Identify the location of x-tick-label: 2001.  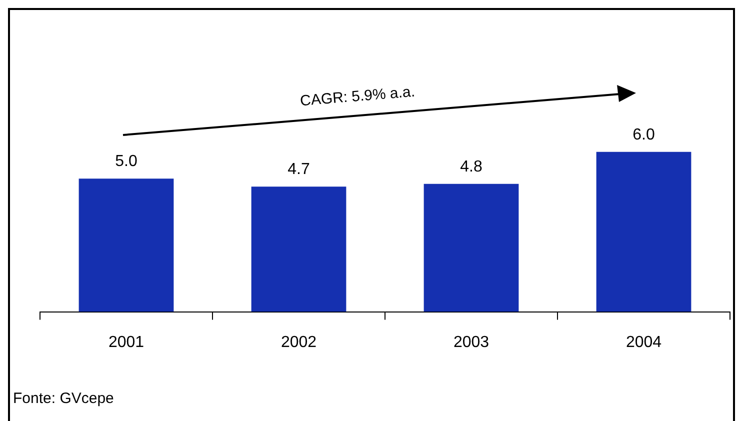
(126, 342).